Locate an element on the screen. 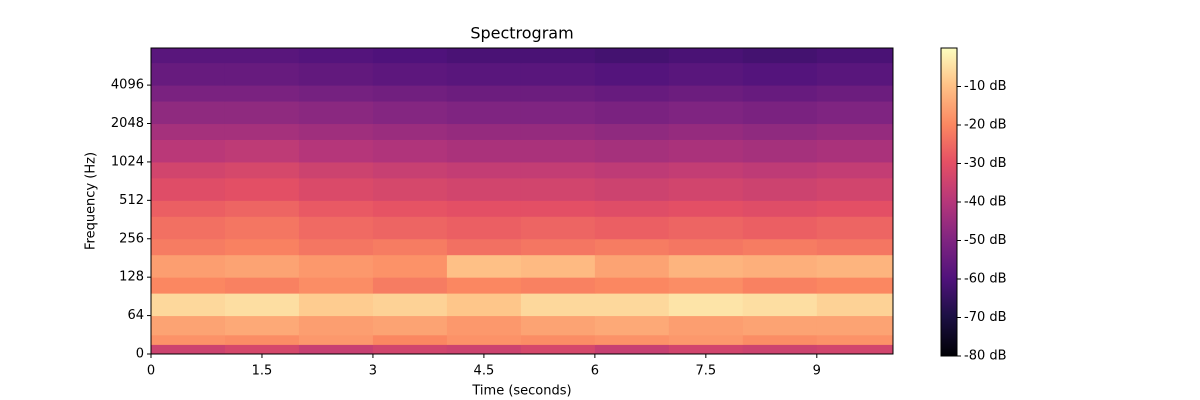 This screenshot has width=1200, height=400. colorbar is located at coordinates (949, 202).